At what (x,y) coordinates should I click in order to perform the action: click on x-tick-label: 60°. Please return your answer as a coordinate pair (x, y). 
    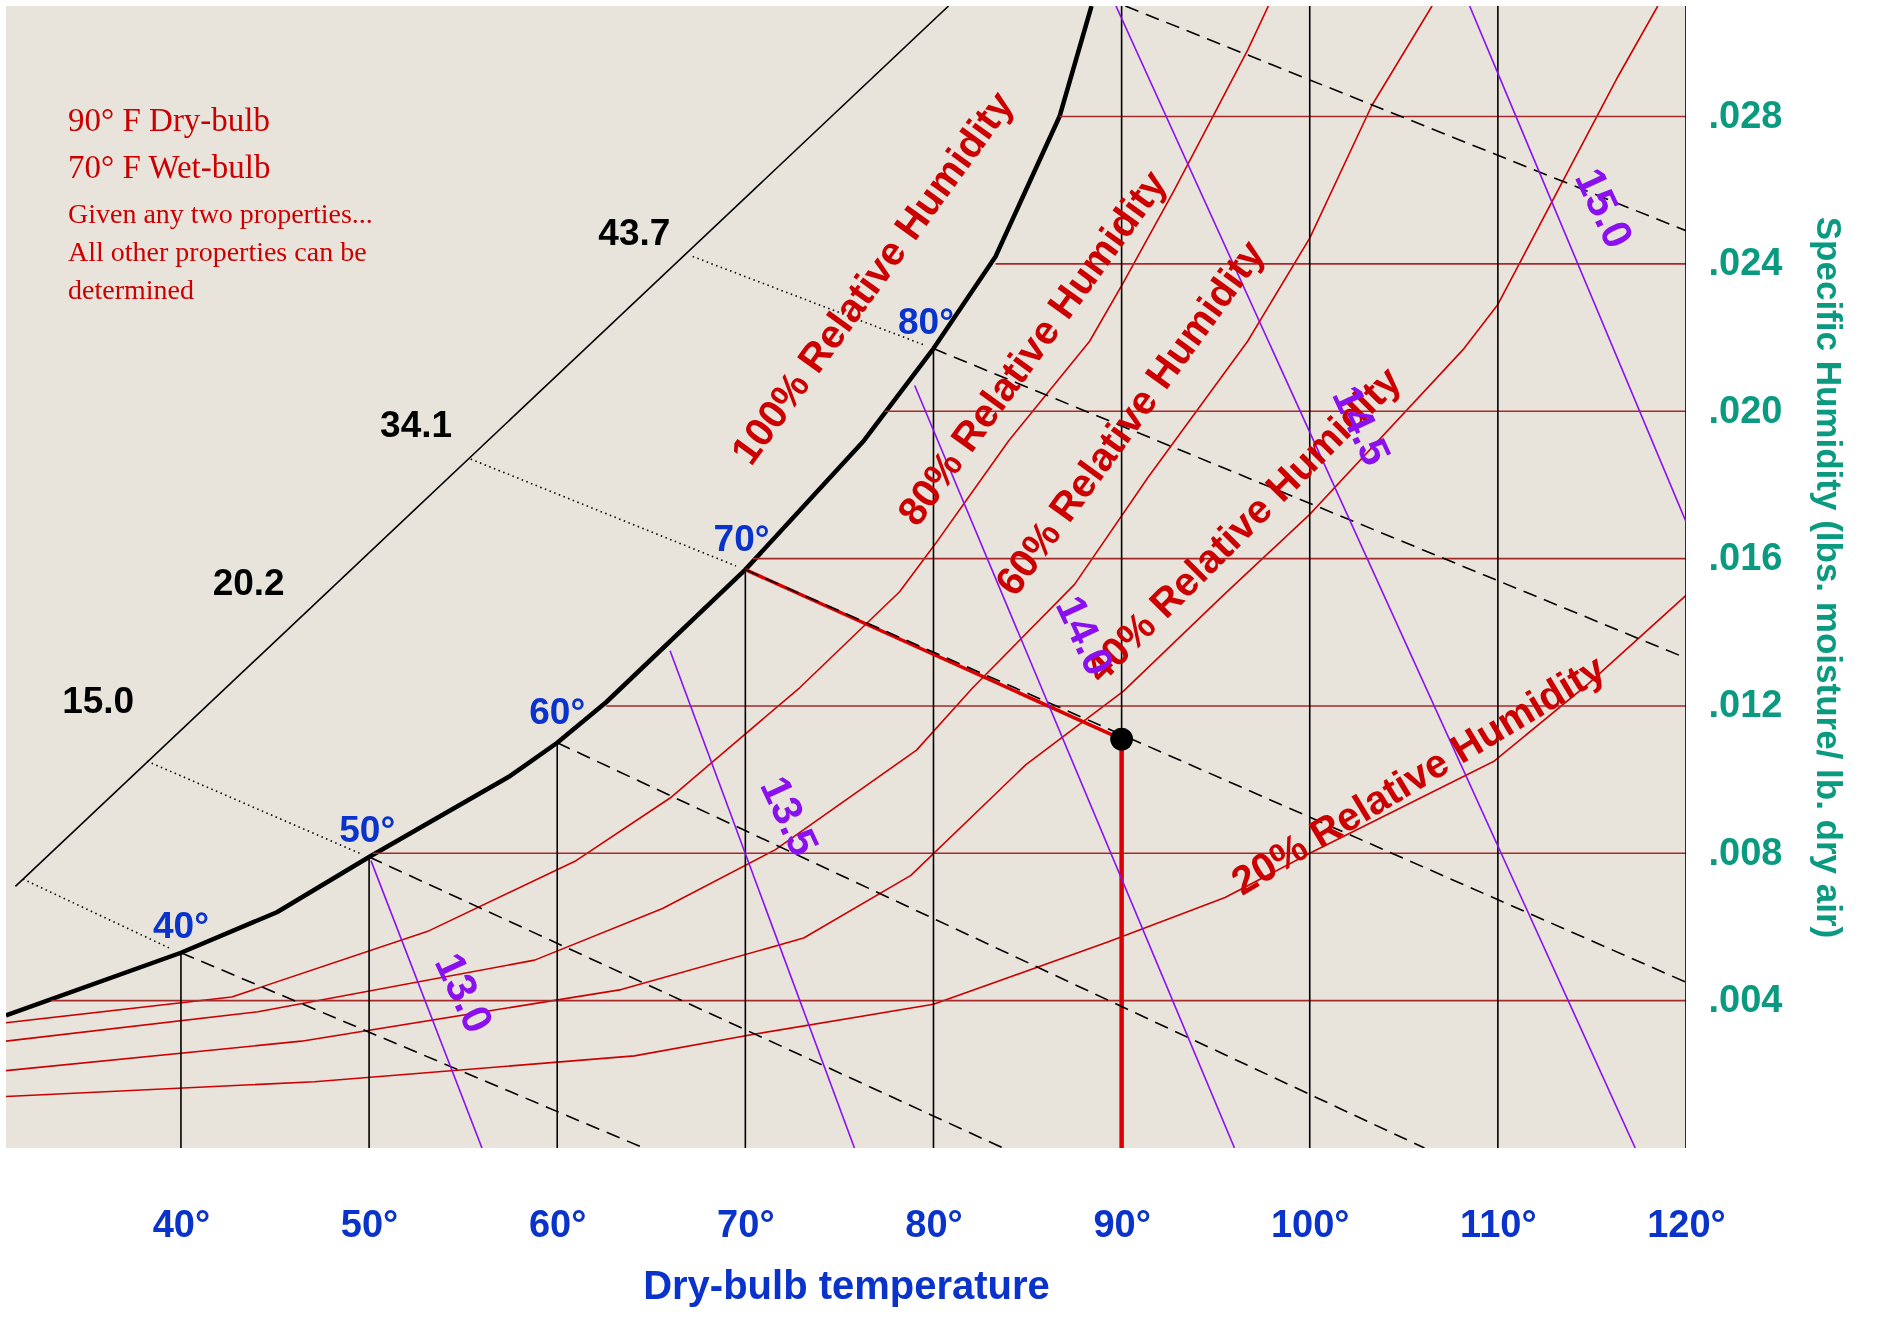
    Looking at the image, I should click on (557, 1223).